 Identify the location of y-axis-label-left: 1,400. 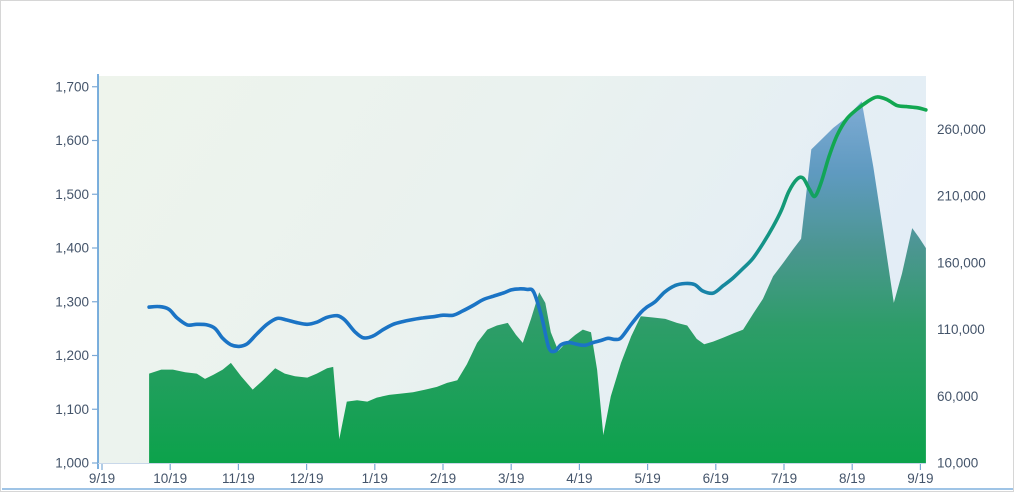
(72, 248).